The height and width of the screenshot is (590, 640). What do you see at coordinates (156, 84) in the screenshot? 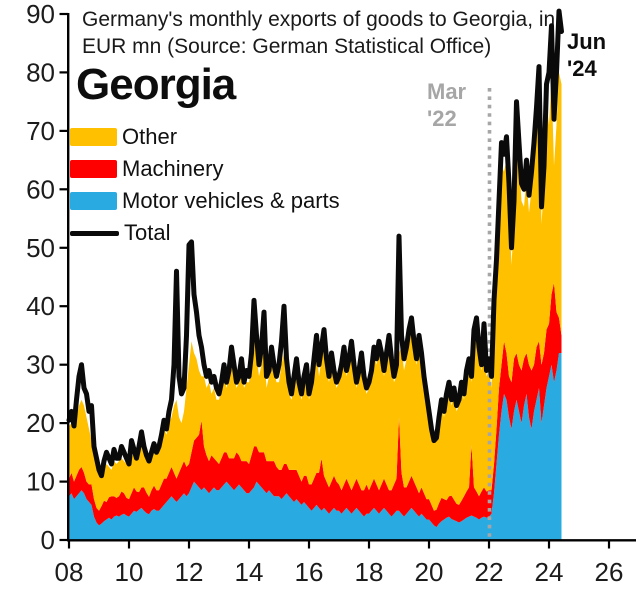
I see `page-title: Georgia` at bounding box center [156, 84].